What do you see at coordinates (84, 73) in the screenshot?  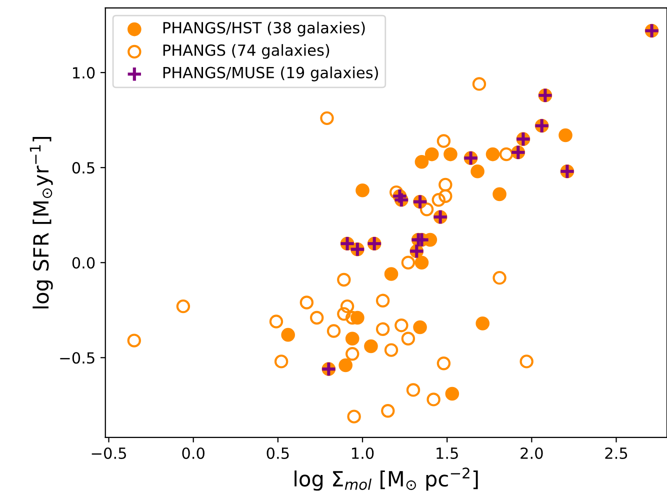 I see `y-tick-label: 1.0` at bounding box center [84, 73].